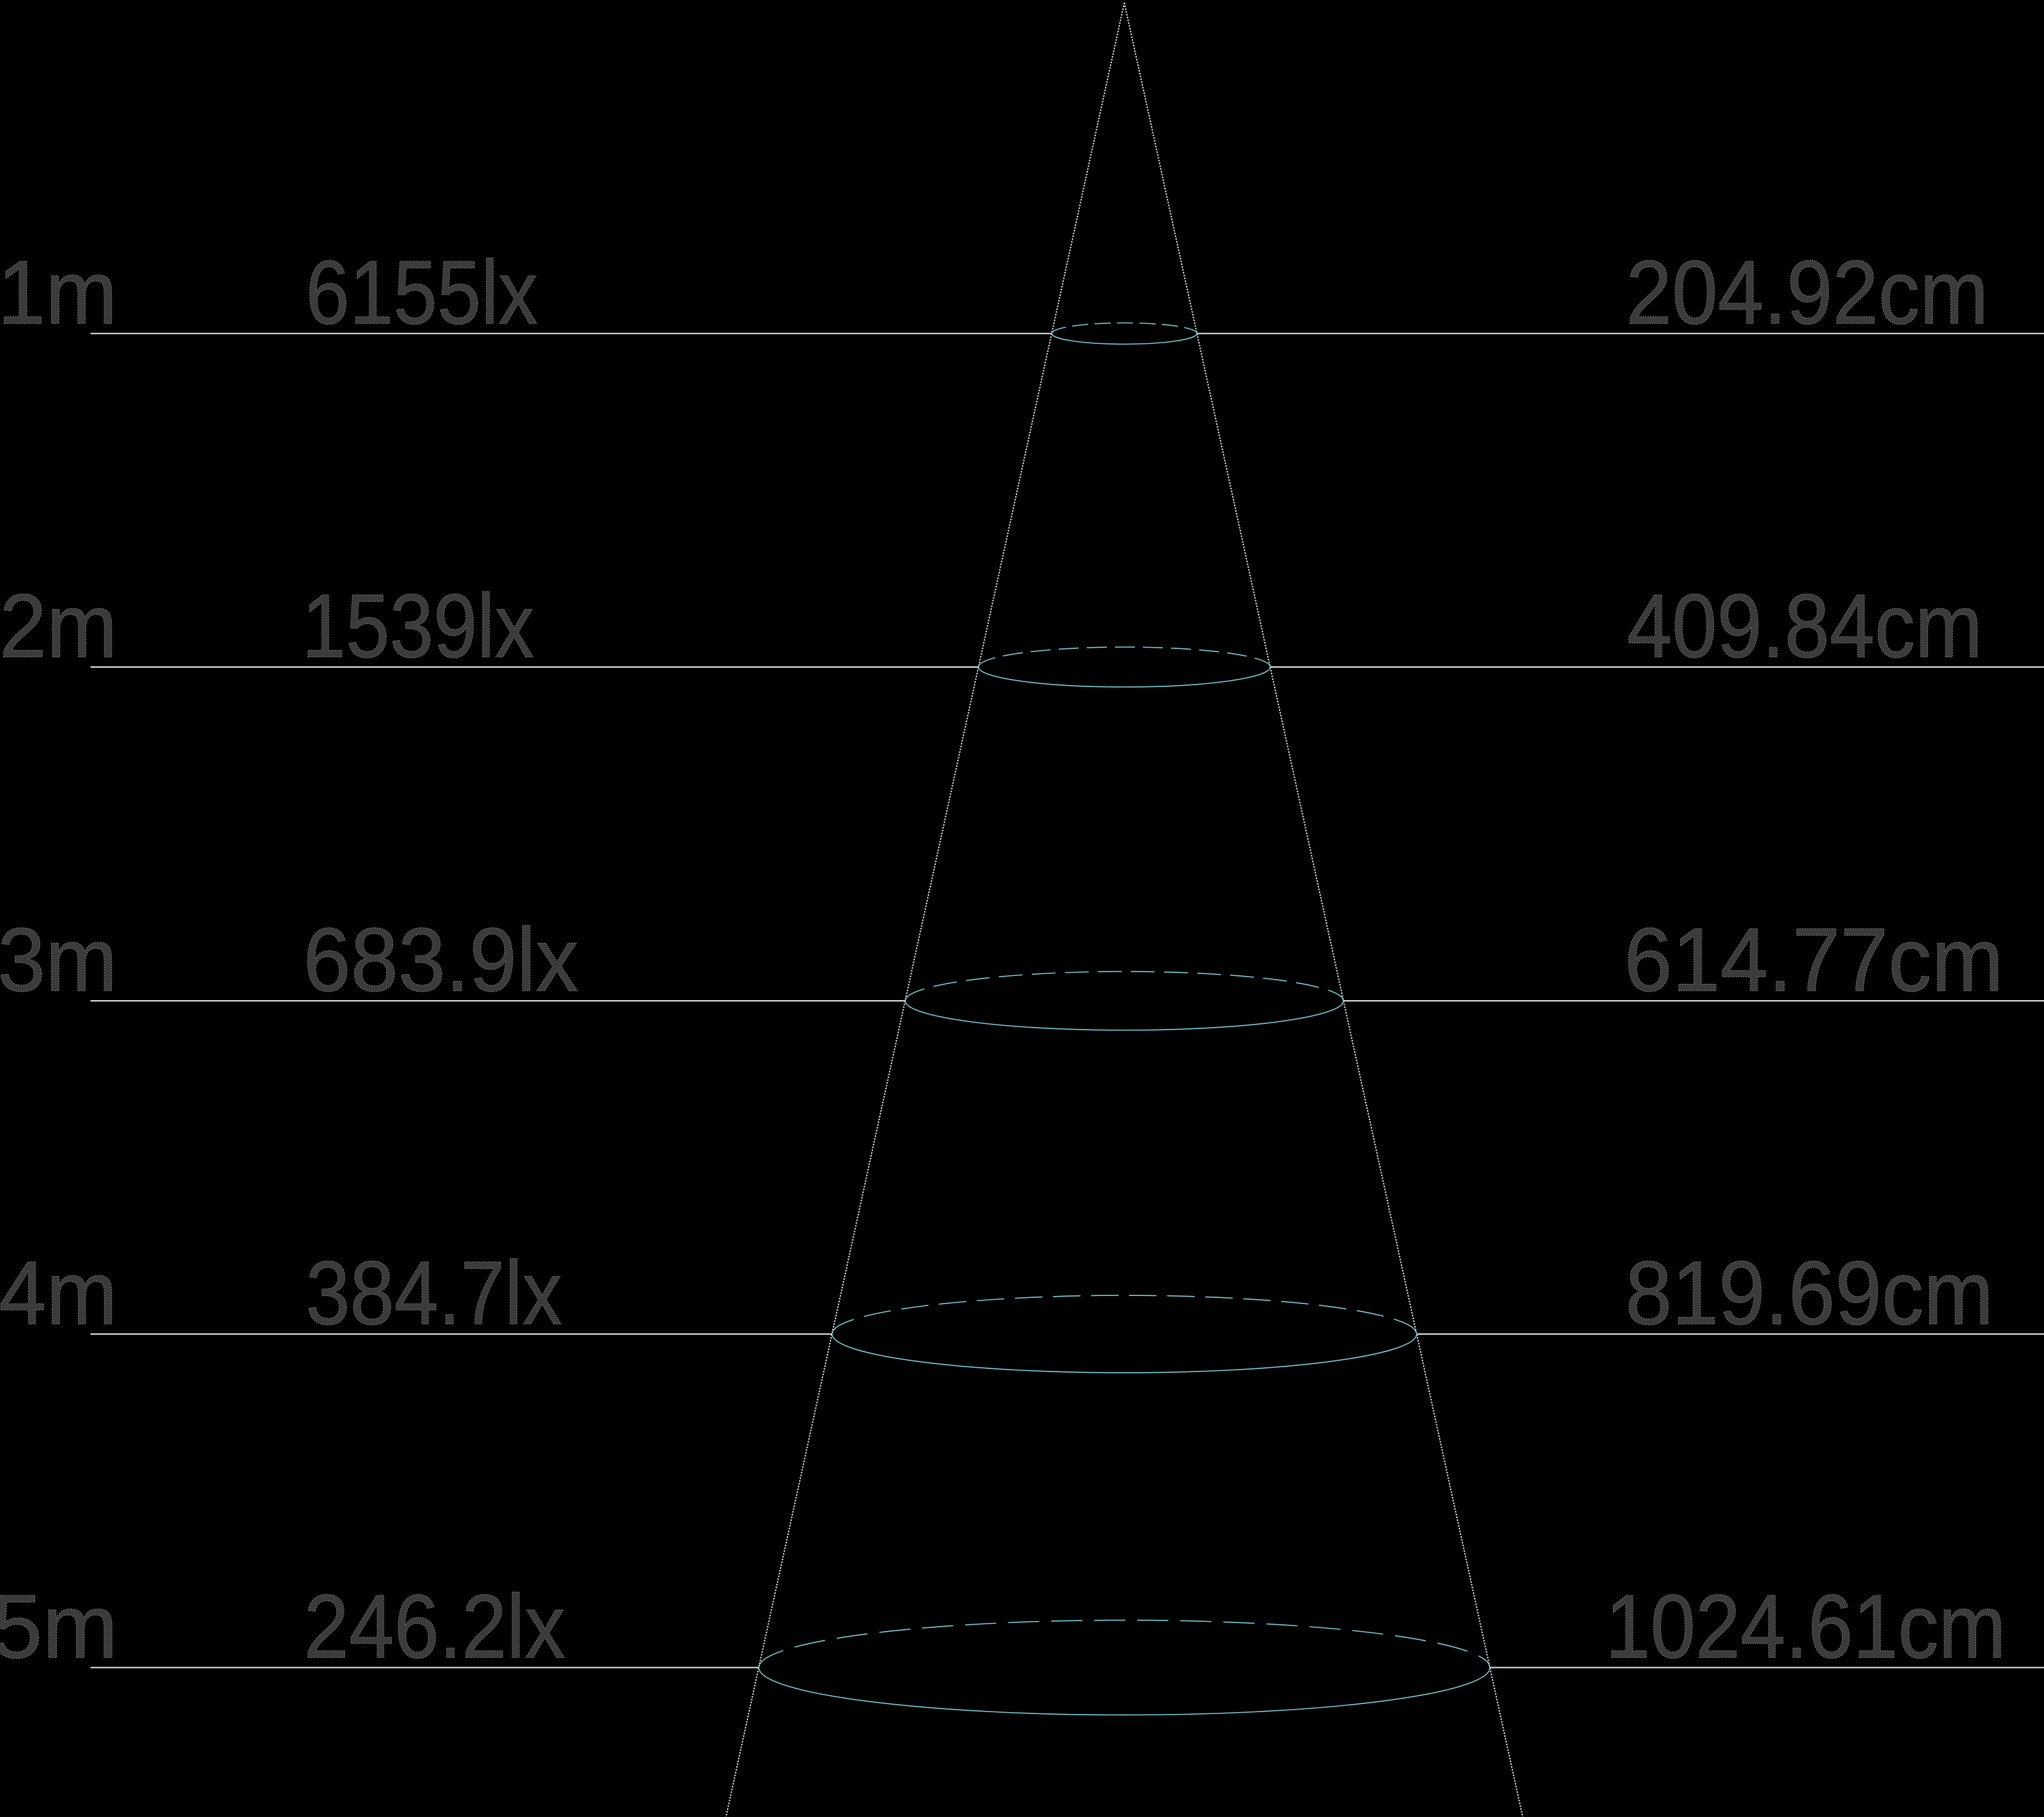 The image size is (2044, 1817). What do you see at coordinates (58, 292) in the screenshot?
I see `svg-text: 1m` at bounding box center [58, 292].